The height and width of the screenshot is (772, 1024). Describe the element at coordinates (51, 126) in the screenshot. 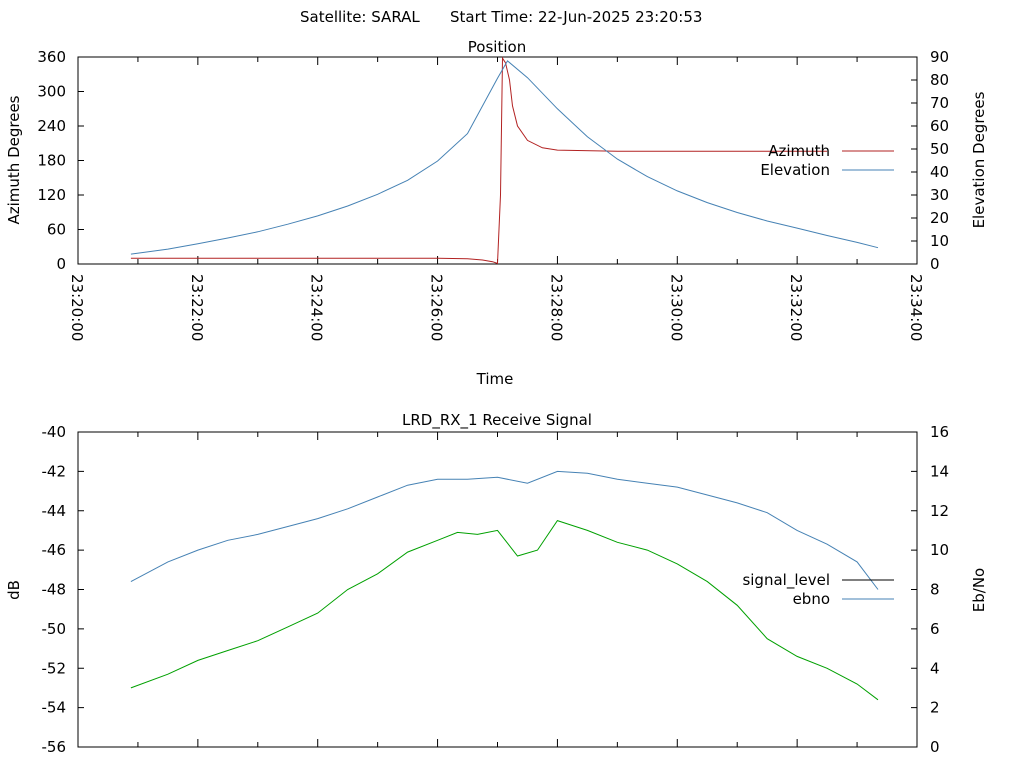

I see `y-tick-label: 240` at that location.